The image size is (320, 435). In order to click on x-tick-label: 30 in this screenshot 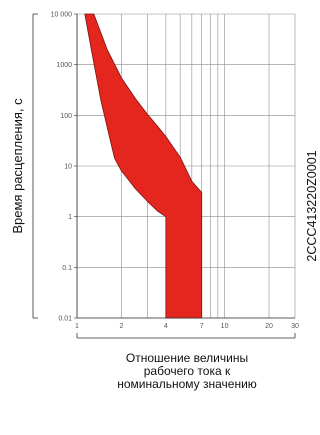, I will do `click(295, 326)`.